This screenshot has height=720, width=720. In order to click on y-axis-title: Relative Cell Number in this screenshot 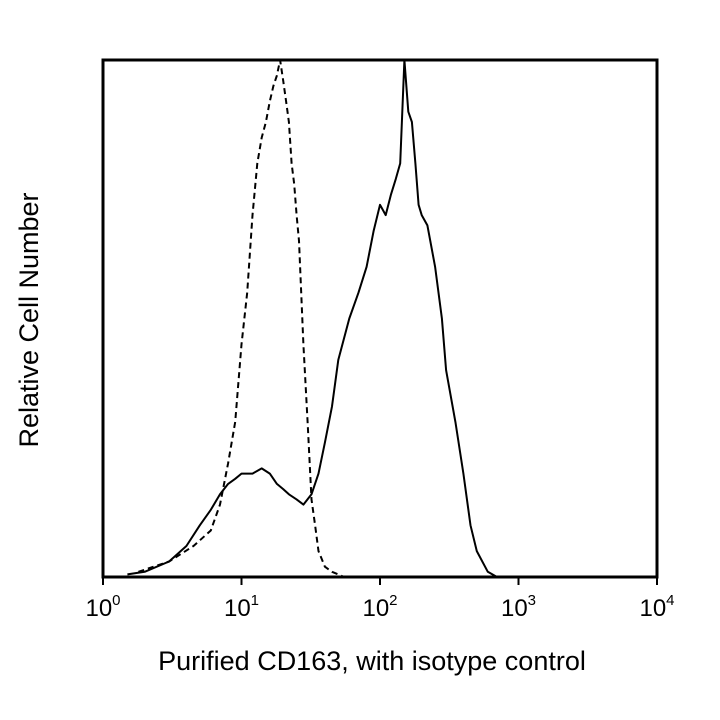, I will do `click(29, 319)`.